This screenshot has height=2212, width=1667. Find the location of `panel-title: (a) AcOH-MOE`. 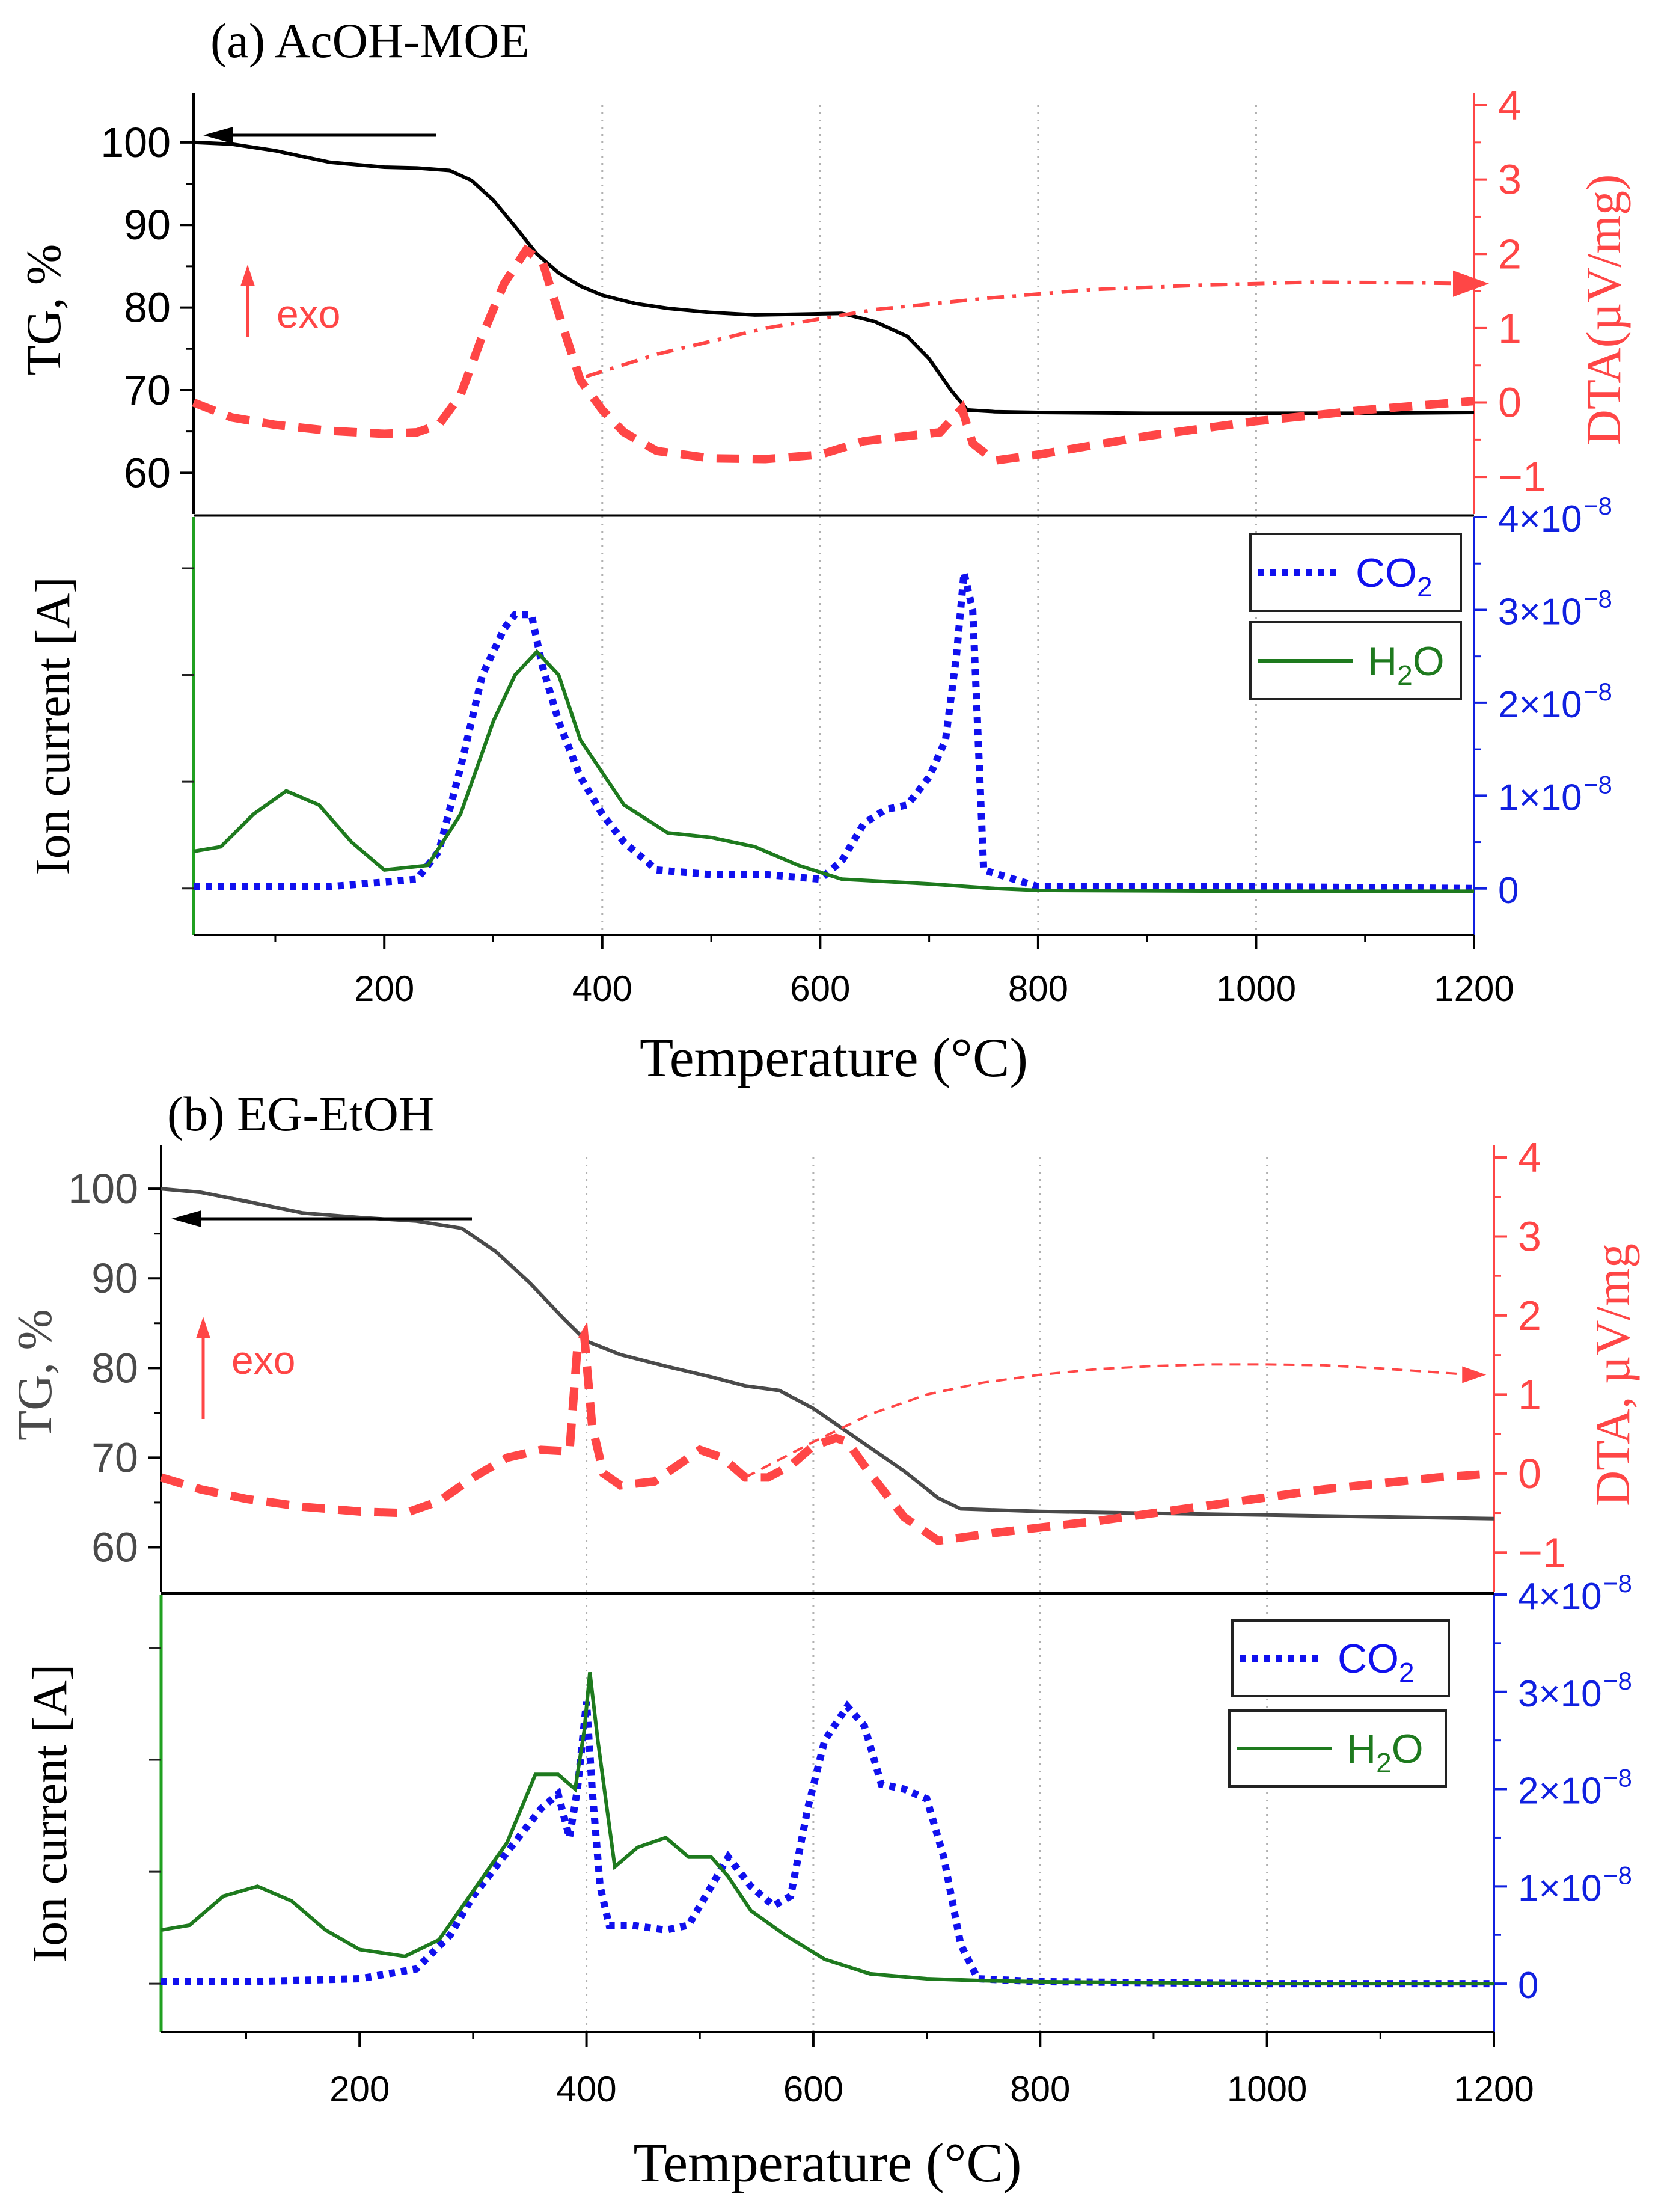

panel-title: (a) AcOH-MOE is located at coordinates (370, 40).